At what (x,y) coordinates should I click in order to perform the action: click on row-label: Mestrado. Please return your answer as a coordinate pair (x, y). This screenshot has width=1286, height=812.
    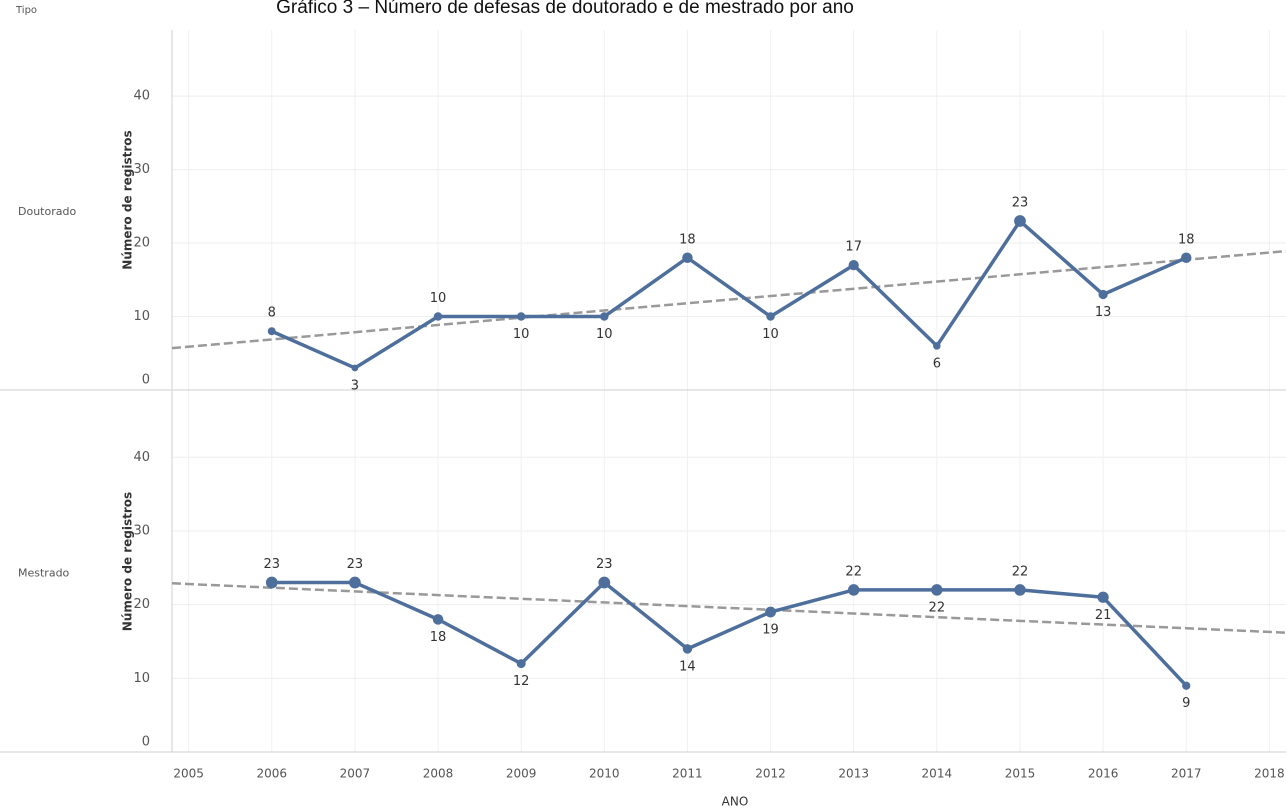
    Looking at the image, I should click on (44, 573).